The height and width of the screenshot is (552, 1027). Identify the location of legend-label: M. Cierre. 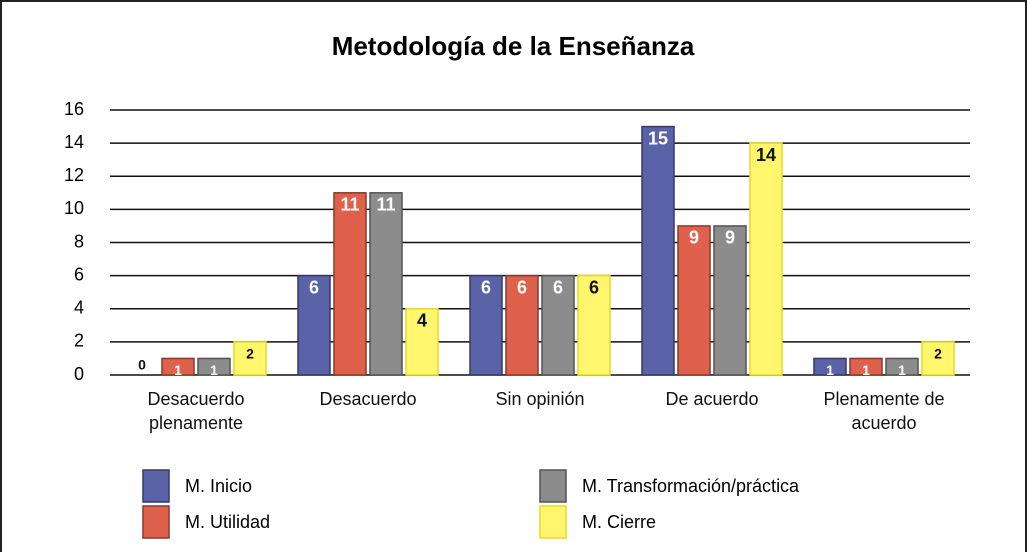
(619, 522).